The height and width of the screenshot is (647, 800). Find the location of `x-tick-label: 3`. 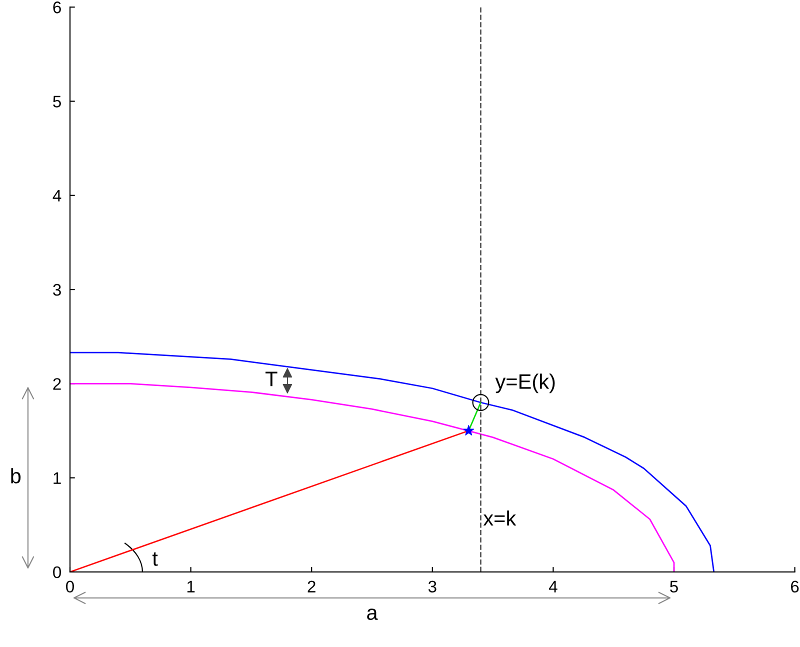

x-tick-label: 3 is located at coordinates (432, 586).